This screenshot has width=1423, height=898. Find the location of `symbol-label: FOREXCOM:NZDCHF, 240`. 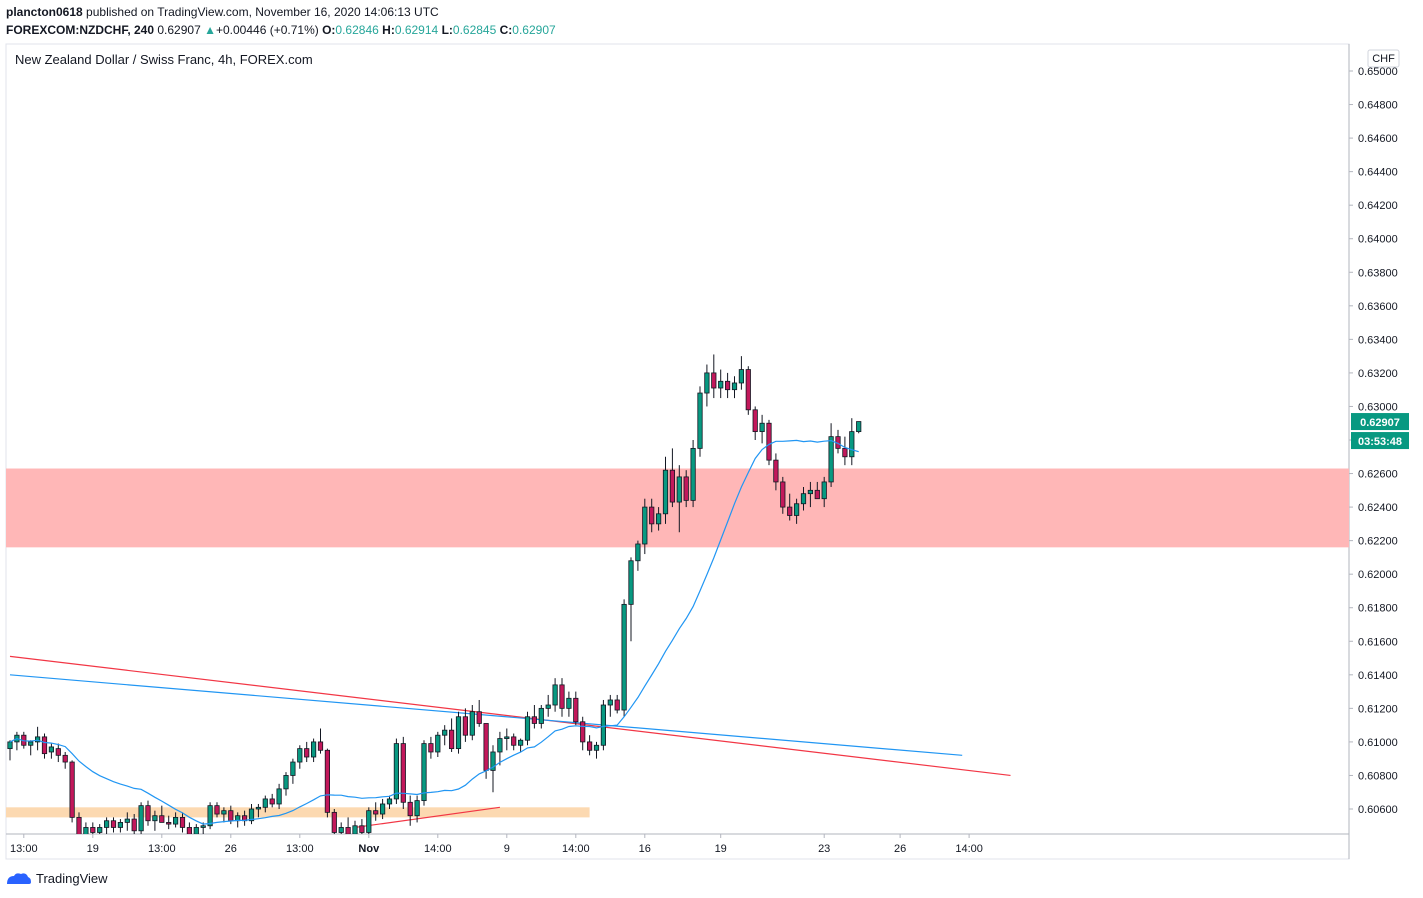

symbol-label: FOREXCOM:NZDCHF, 240 is located at coordinates (80, 30).